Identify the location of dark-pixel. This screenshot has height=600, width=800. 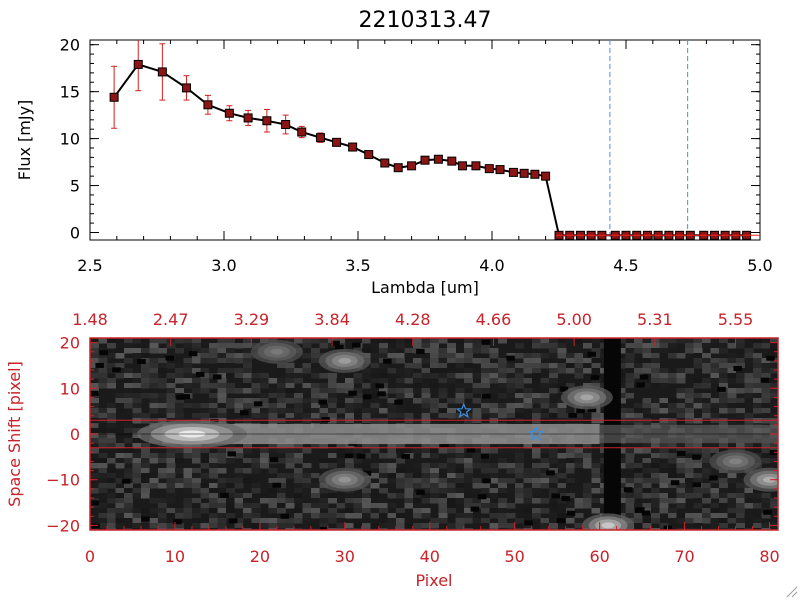
(640, 385).